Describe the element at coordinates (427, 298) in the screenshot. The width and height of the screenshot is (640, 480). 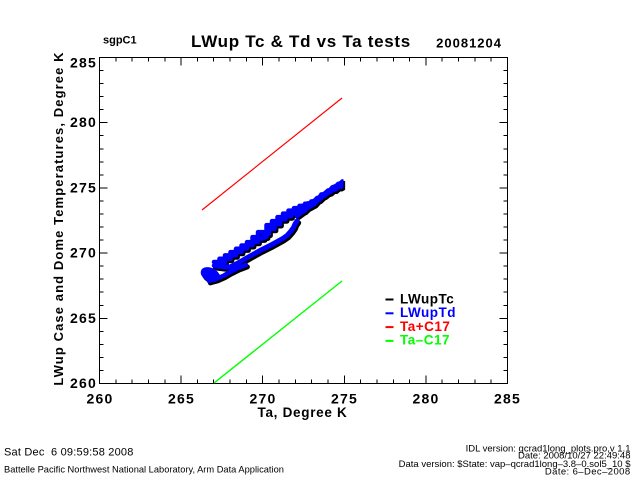
I see `svg-text: LWupTc` at that location.